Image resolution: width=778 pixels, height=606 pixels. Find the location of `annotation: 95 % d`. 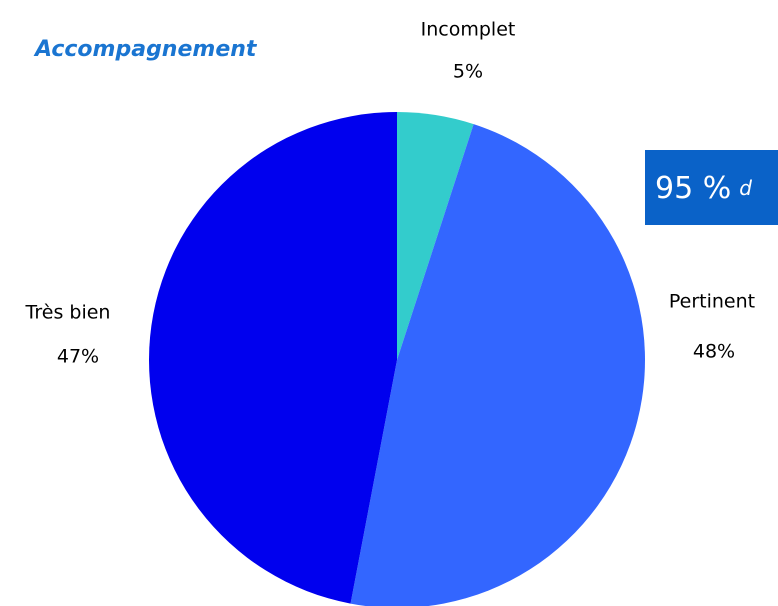

annotation: 95 % d is located at coordinates (703, 188).